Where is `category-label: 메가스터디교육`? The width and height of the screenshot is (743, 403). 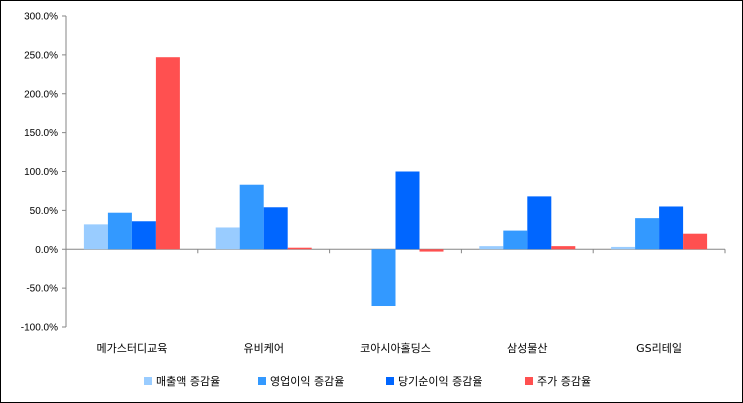 category-label: 메가스터디교육 is located at coordinates (131, 348).